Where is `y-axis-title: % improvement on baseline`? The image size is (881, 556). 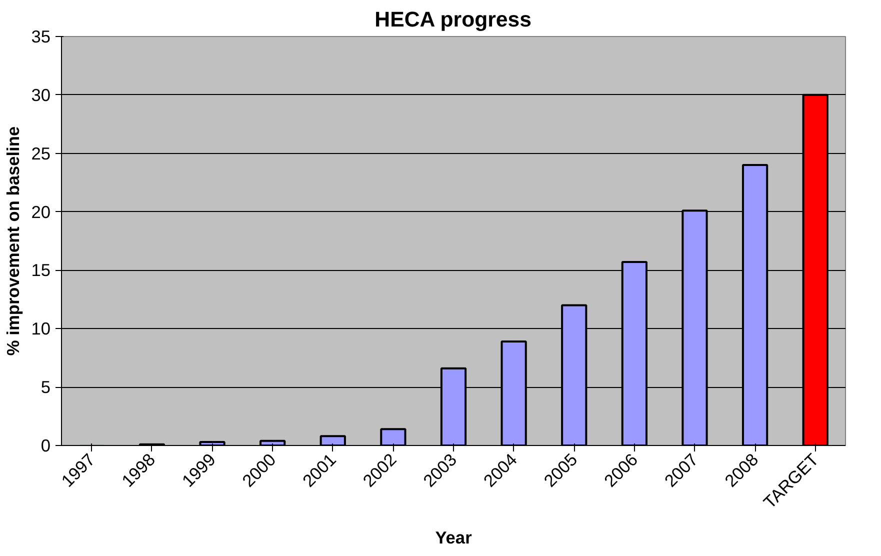
y-axis-title: % improvement on baseline is located at coordinates (13, 241).